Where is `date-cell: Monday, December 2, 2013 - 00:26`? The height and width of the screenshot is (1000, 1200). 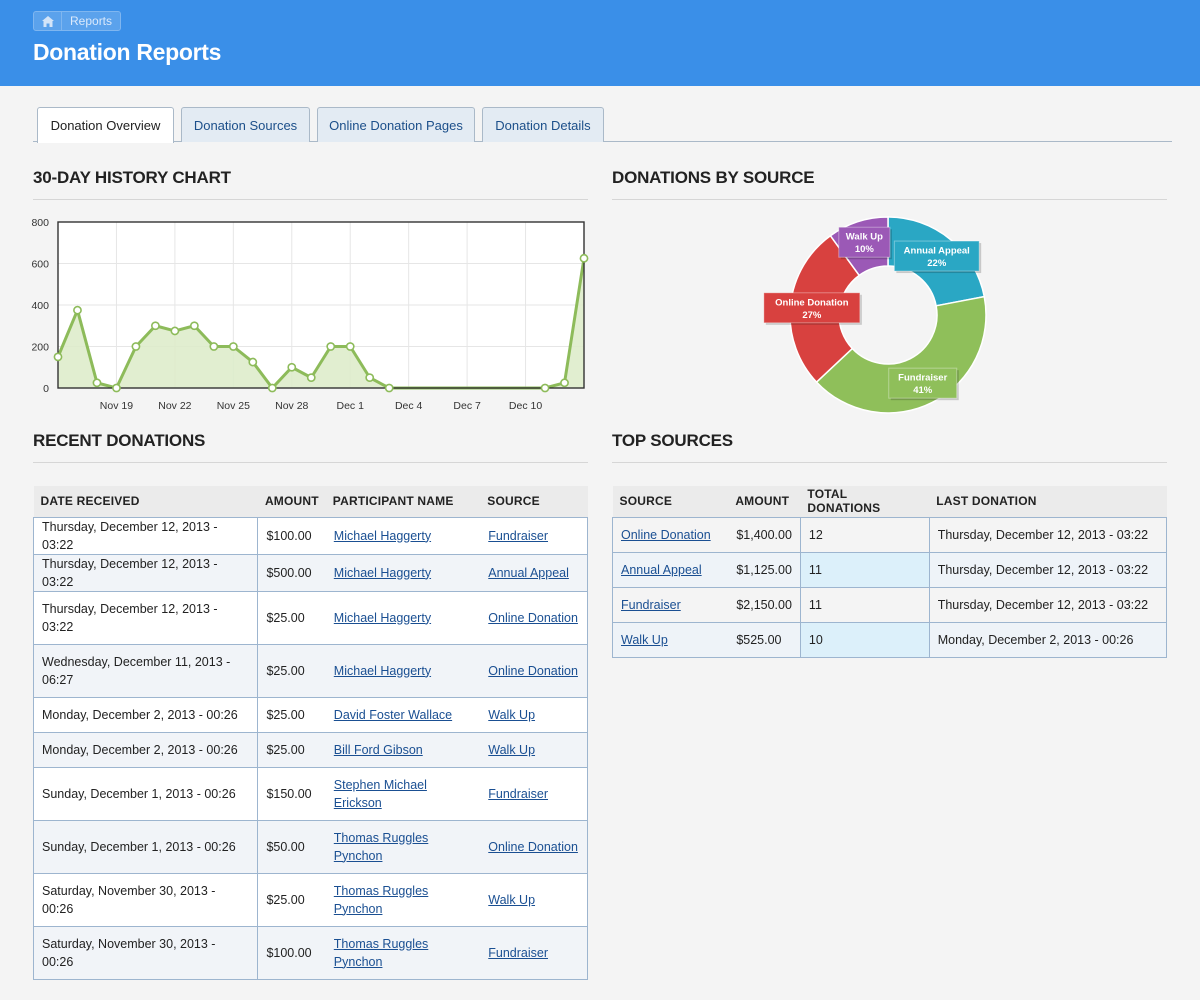 date-cell: Monday, December 2, 2013 - 00:26 is located at coordinates (146, 749).